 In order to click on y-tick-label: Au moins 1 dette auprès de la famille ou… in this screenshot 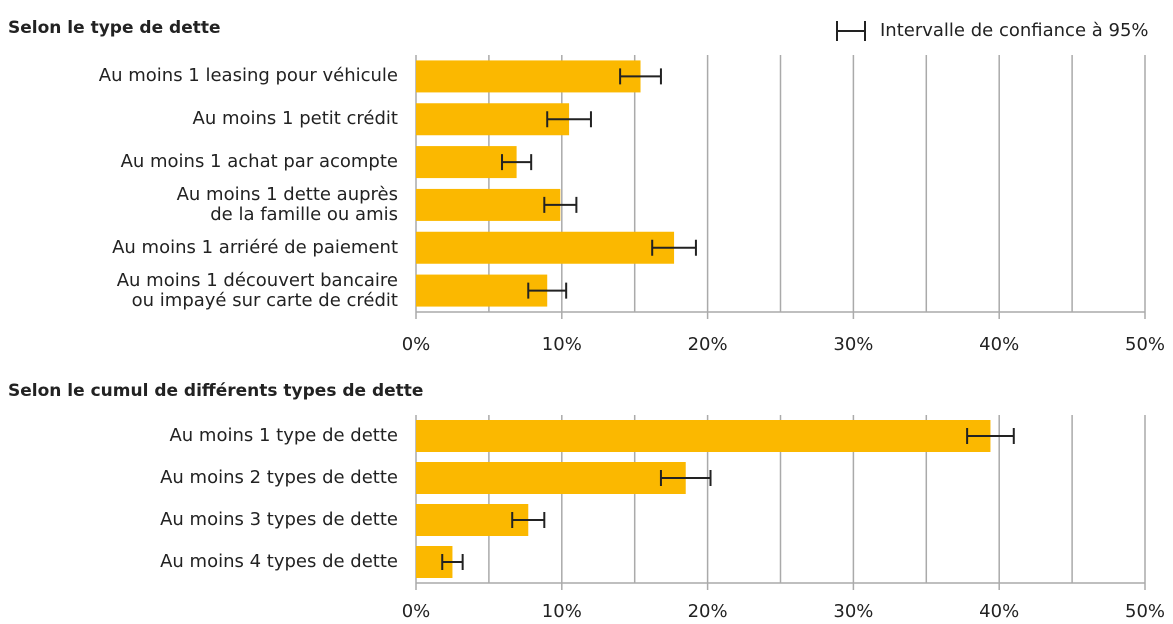, I will do `click(287, 204)`.